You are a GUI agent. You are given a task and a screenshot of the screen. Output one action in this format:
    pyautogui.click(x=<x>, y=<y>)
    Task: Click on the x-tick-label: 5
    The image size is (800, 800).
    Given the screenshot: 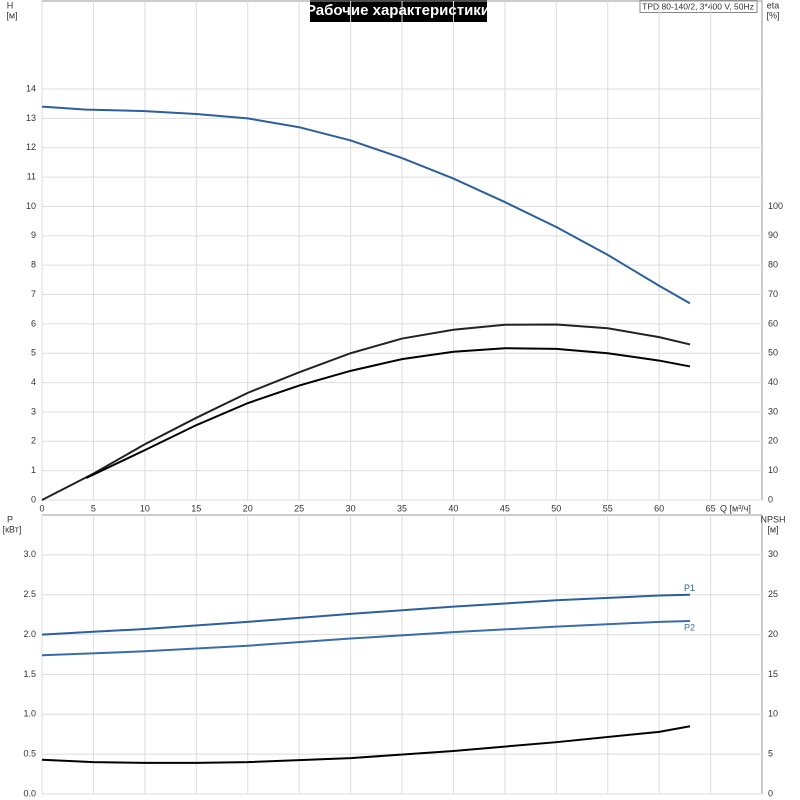 What is the action you would take?
    pyautogui.click(x=93, y=508)
    